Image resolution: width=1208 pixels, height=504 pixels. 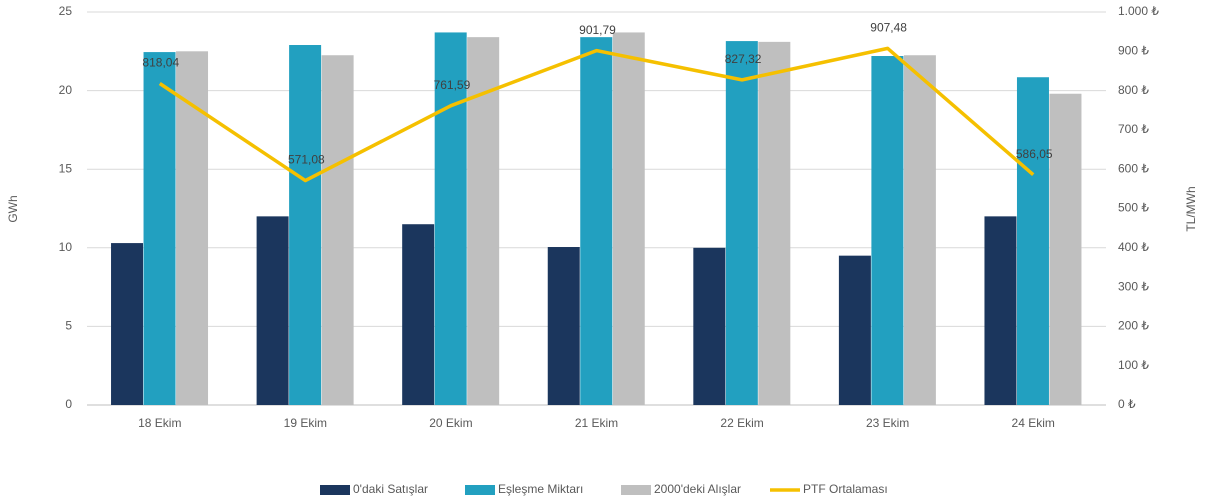 What do you see at coordinates (1133, 208) in the screenshot?
I see `y2-tick-label: 500 ₺` at bounding box center [1133, 208].